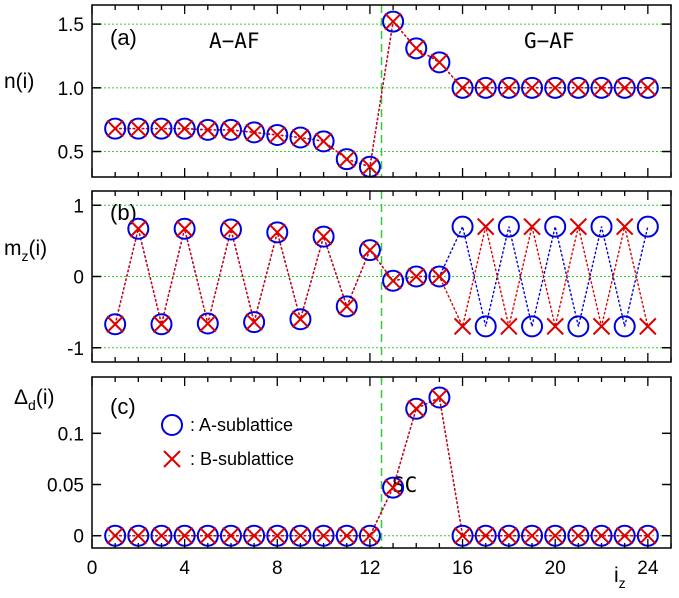 The height and width of the screenshot is (598, 679). Describe the element at coordinates (92, 568) in the screenshot. I see `xtick-label: 0` at that location.